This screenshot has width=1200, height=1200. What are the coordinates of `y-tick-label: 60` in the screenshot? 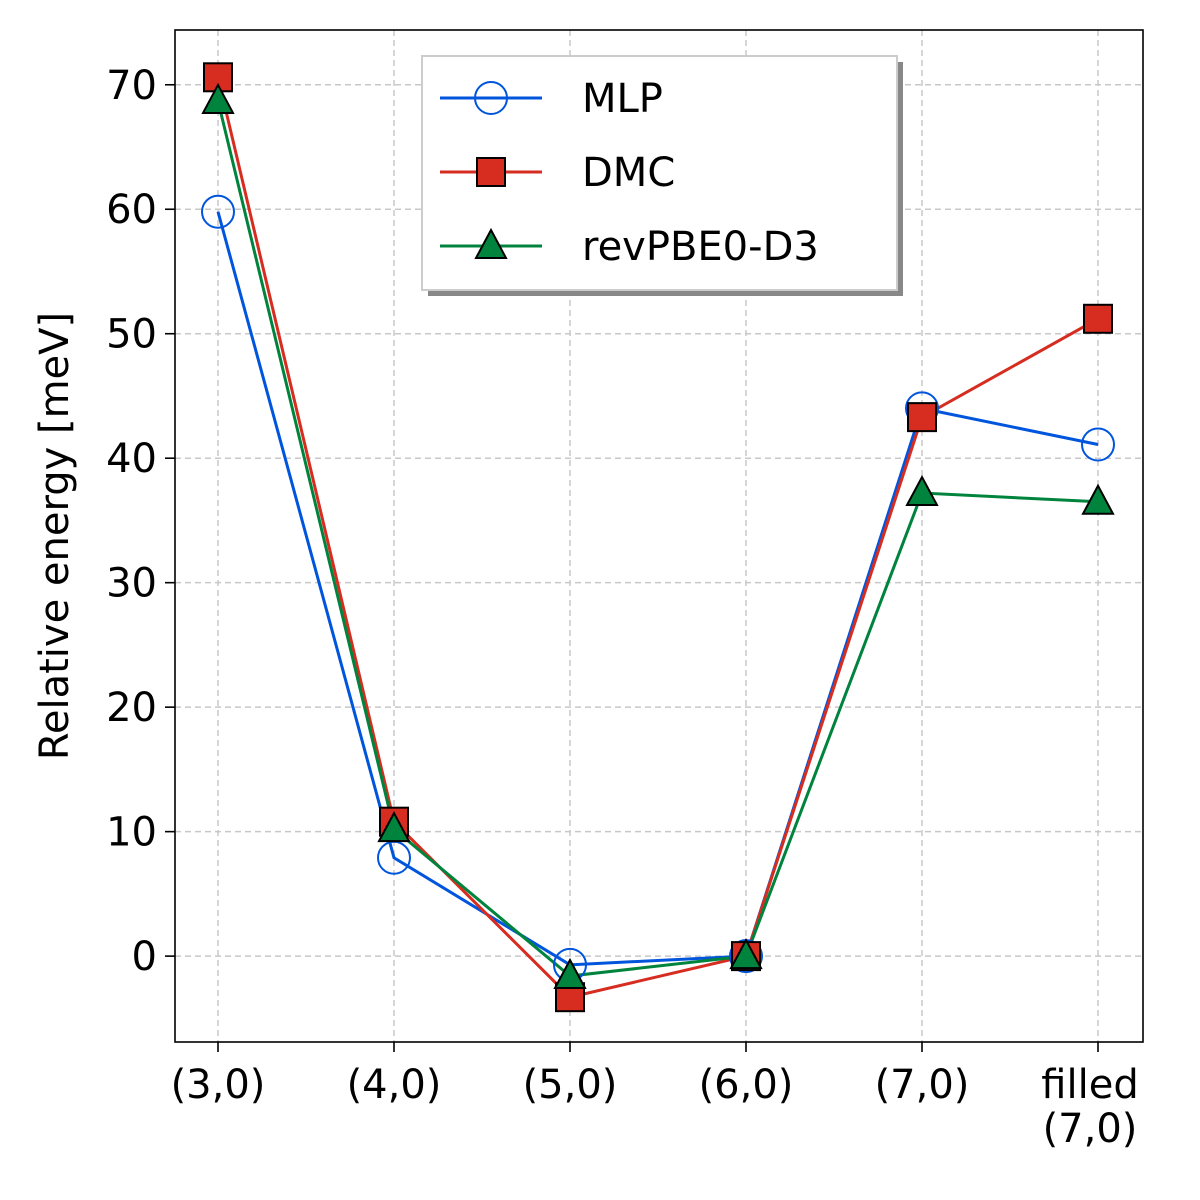 It's located at (131, 210).